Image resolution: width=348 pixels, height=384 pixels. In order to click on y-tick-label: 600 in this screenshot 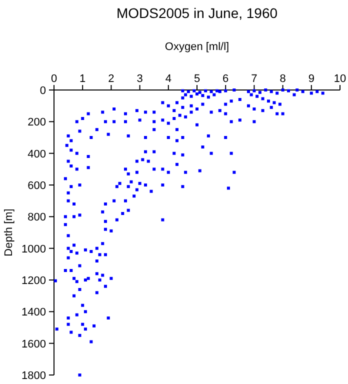, I will do `click(37, 186)`.